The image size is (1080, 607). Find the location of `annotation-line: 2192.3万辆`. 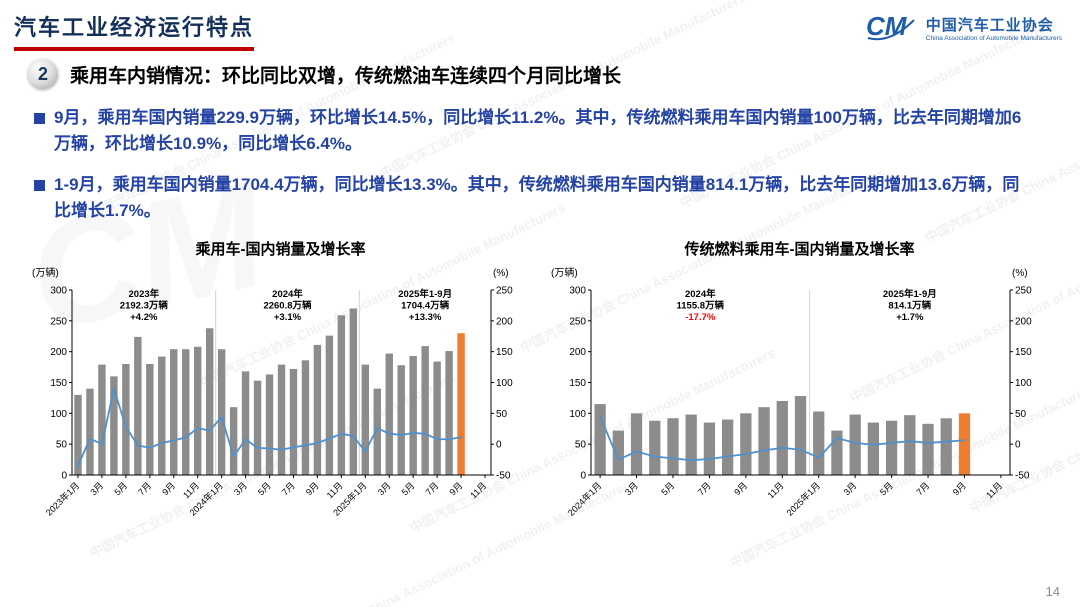

annotation-line: 2192.3万辆 is located at coordinates (144, 306).